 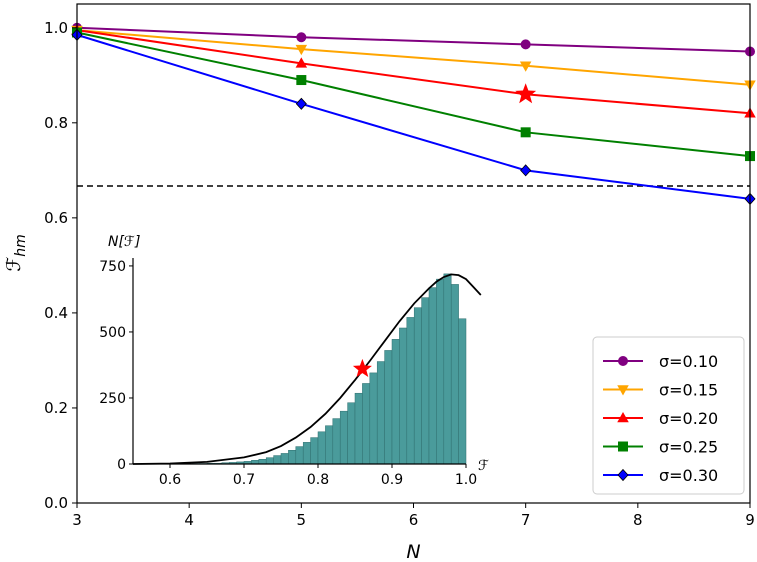 I want to click on y-axis-title-base: ℱ, so click(x=14, y=264).